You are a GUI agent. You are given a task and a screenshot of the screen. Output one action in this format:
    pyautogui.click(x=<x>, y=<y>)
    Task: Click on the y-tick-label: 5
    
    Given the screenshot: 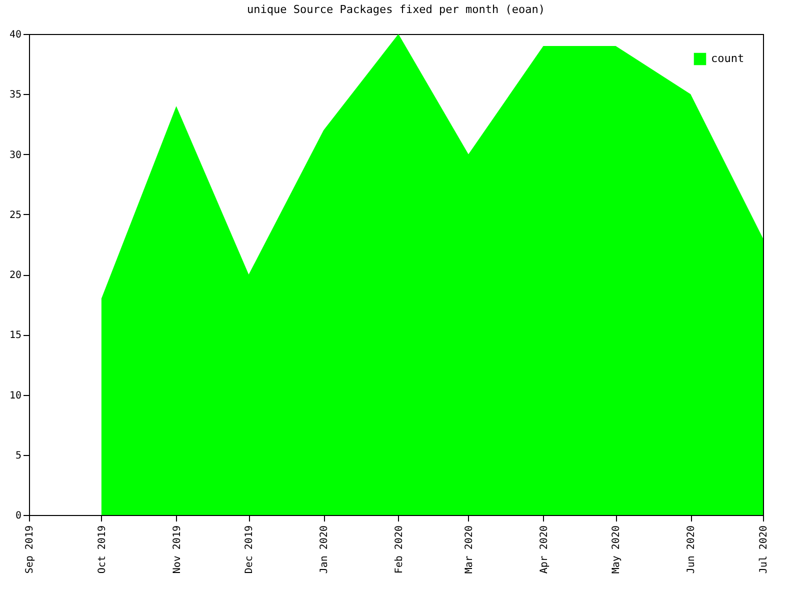 What is the action you would take?
    pyautogui.click(x=18, y=456)
    